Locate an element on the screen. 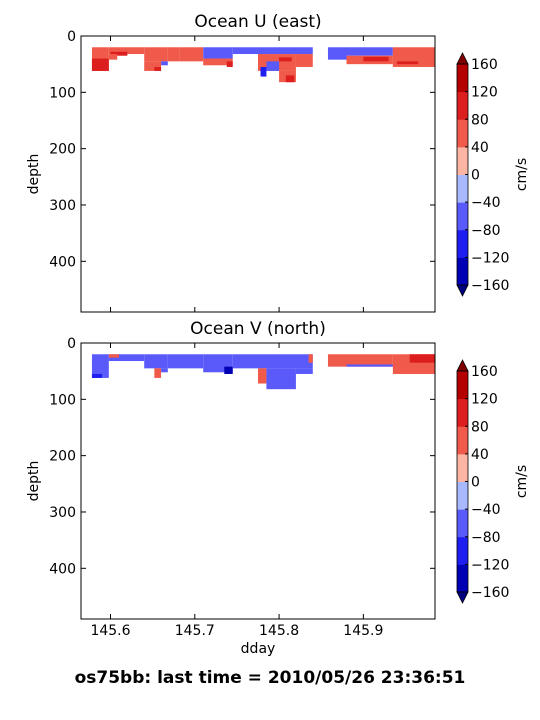 Image resolution: width=540 pixels, height=720 pixels. figure-caption: os75bb: last time = 2010/05/26 23:36:51 is located at coordinates (270, 678).